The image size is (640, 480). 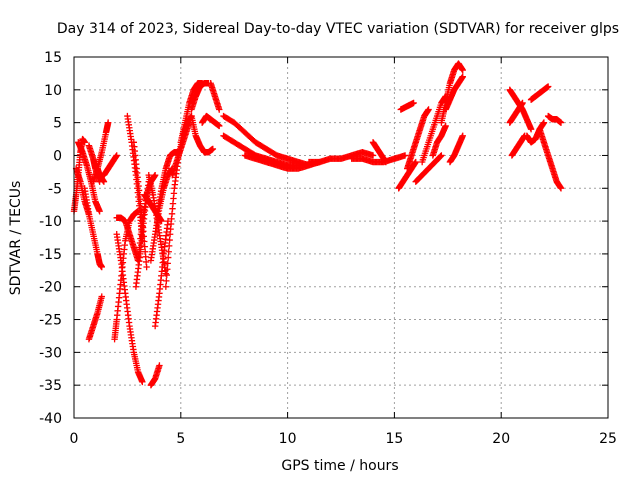 What do you see at coordinates (439, 140) in the screenshot?
I see `series-arc-ao` at bounding box center [439, 140].